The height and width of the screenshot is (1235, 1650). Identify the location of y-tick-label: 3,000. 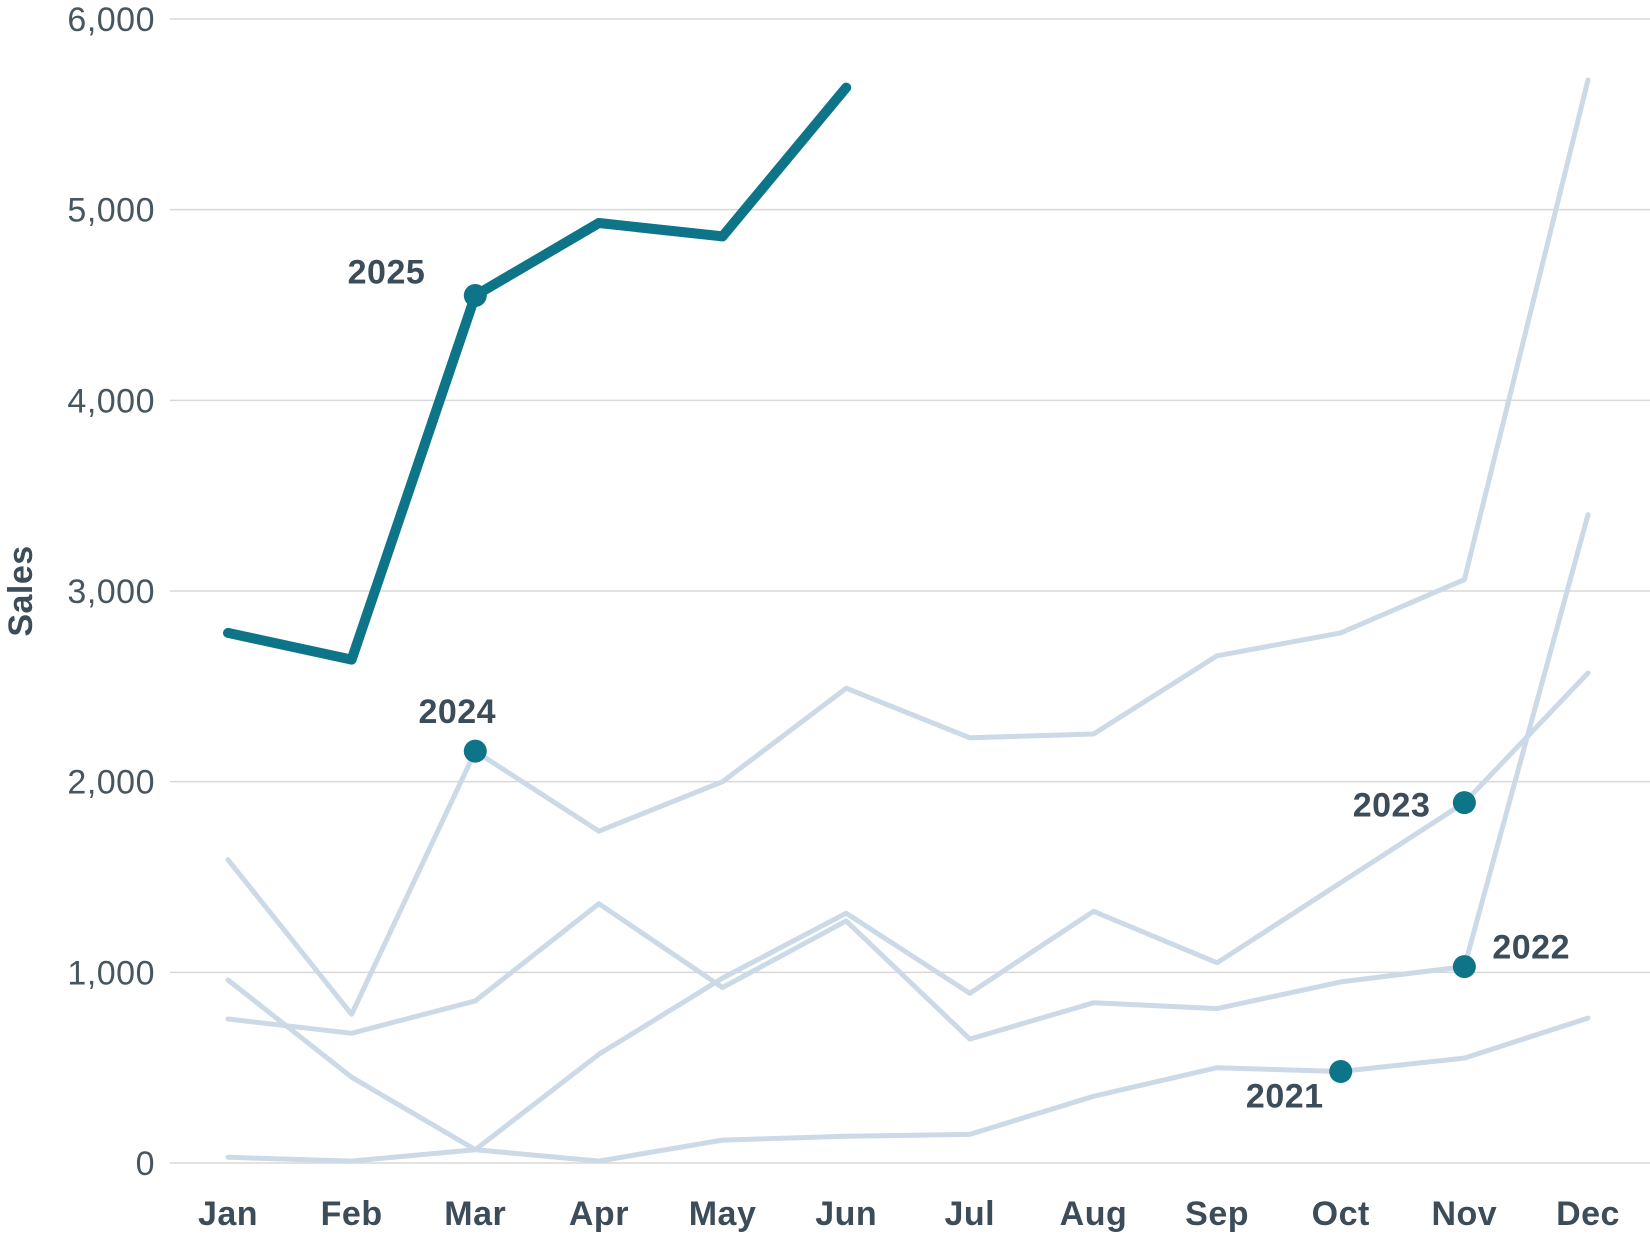
(111, 592).